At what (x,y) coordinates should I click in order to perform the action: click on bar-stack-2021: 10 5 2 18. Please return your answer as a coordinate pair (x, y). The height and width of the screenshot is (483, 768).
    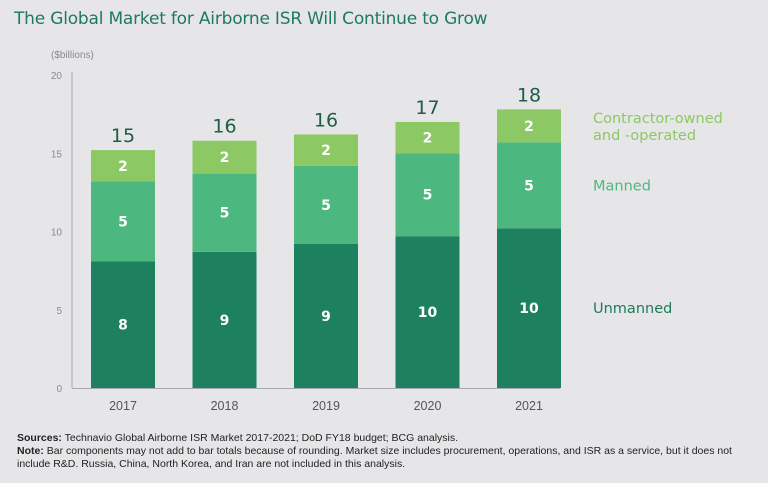
    Looking at the image, I should click on (529, 236).